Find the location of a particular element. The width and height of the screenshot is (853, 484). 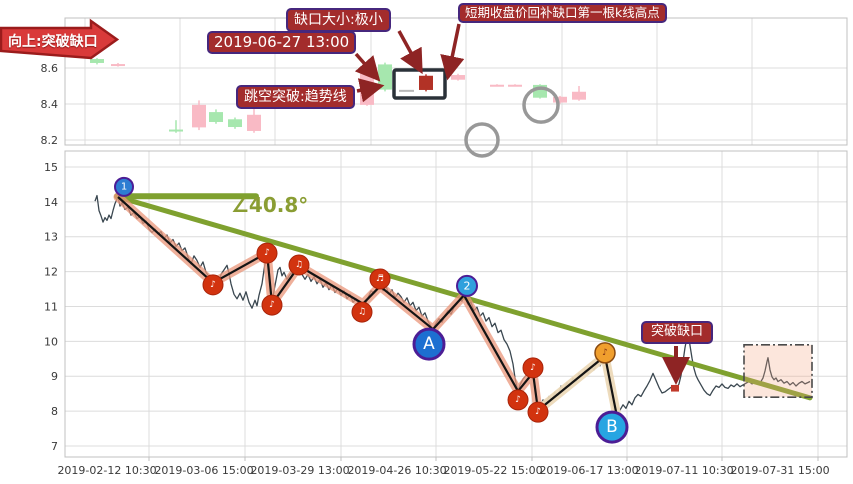

y-axis-tick-label: 15 is located at coordinates (51, 167).